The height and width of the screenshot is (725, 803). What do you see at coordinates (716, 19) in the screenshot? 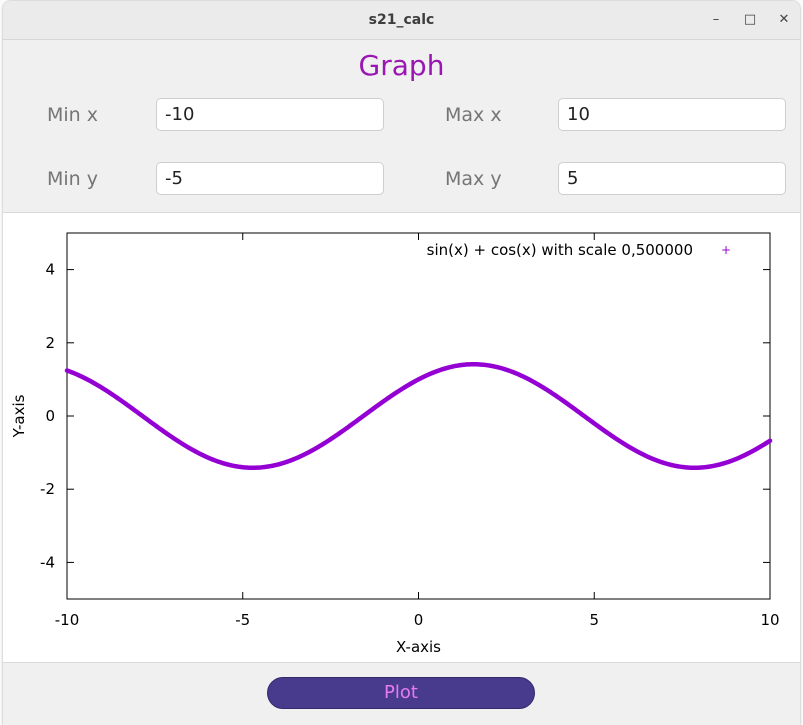
I see `minimize-button: –` at bounding box center [716, 19].